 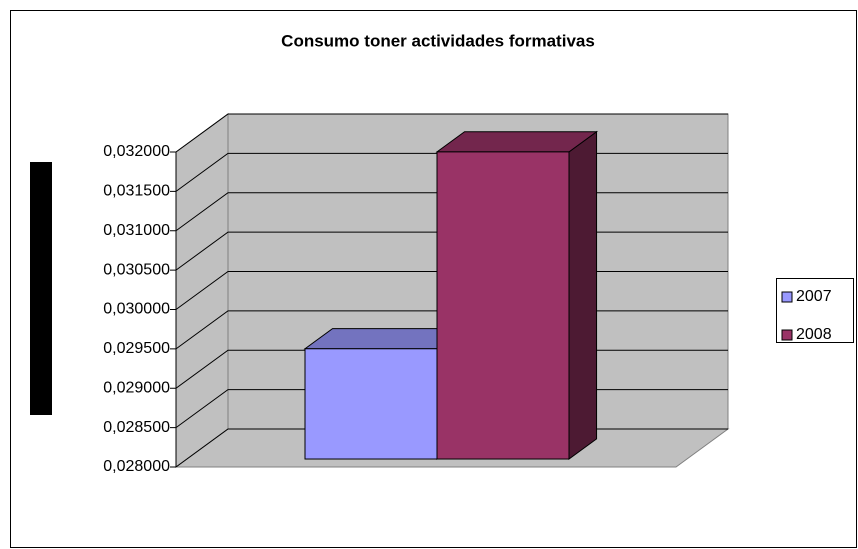 What do you see at coordinates (136, 191) in the screenshot?
I see `y-tick-label: 0,031500` at bounding box center [136, 191].